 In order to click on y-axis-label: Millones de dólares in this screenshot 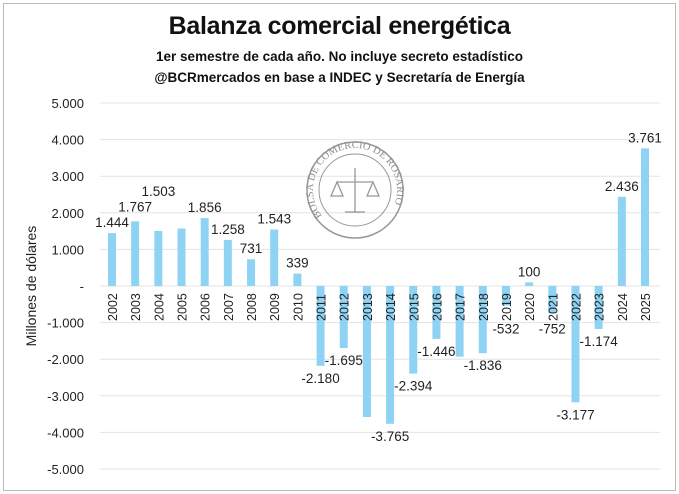, I will do `click(31, 286)`.